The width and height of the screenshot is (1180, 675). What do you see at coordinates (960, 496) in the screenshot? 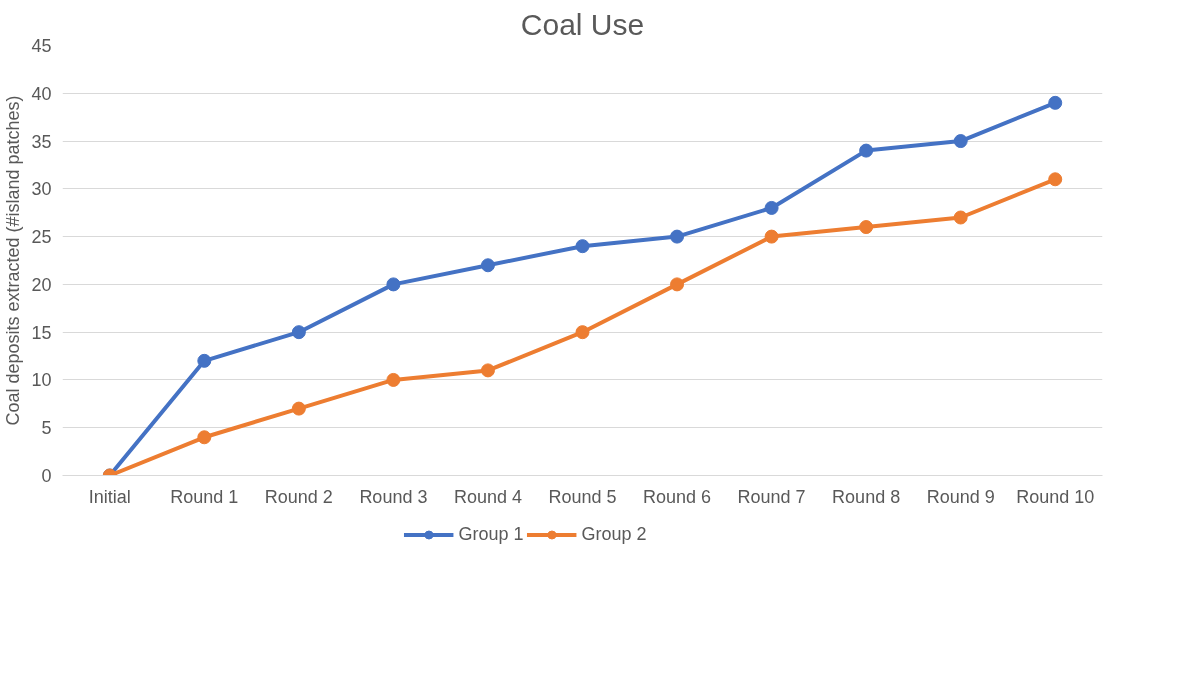
I see `x-tick-label: Round 9` at bounding box center [960, 496].